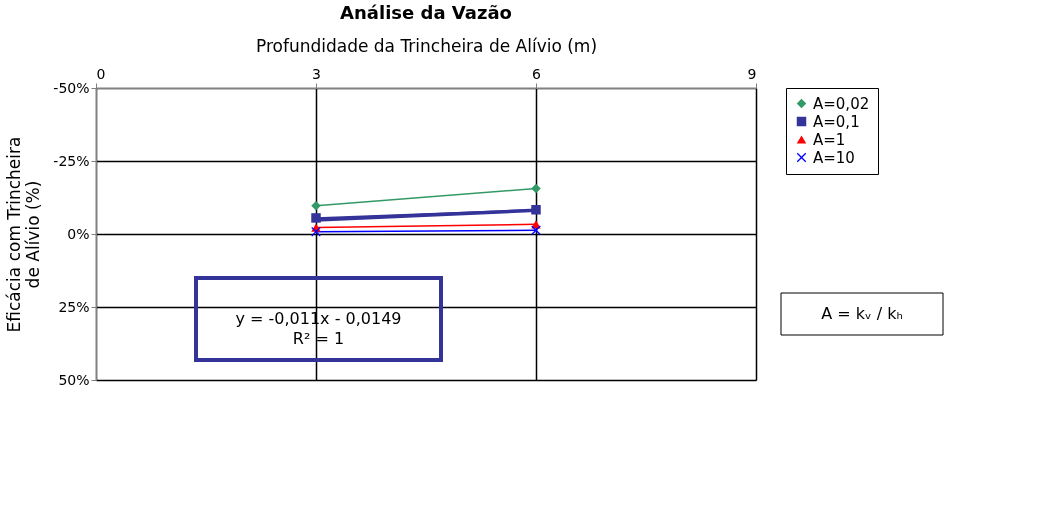 Image resolution: width=1039 pixels, height=515 pixels. I want to click on y-tick-label: 25%, so click(74, 306).